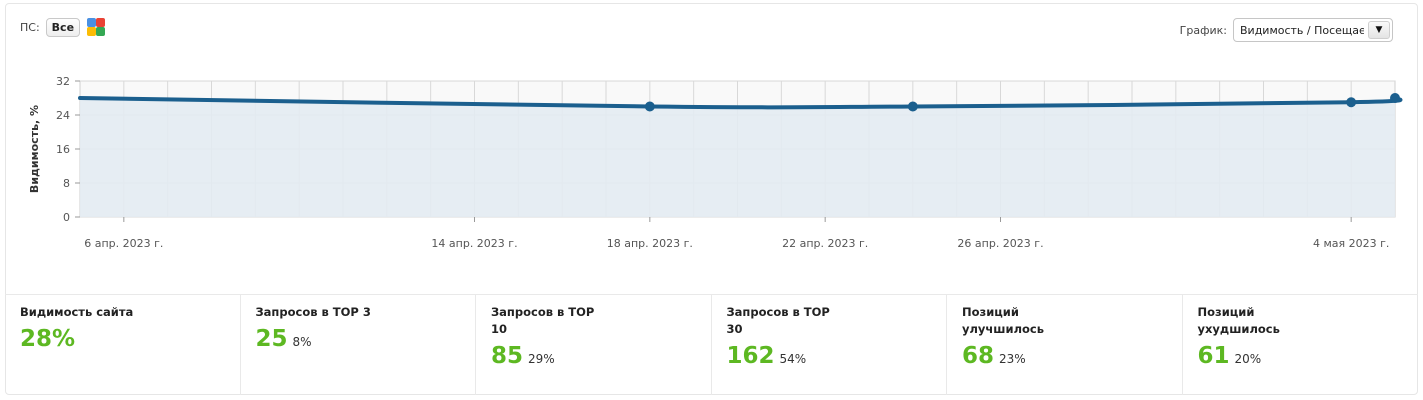  I want to click on stat-title: Видимость сайта, so click(77, 312).